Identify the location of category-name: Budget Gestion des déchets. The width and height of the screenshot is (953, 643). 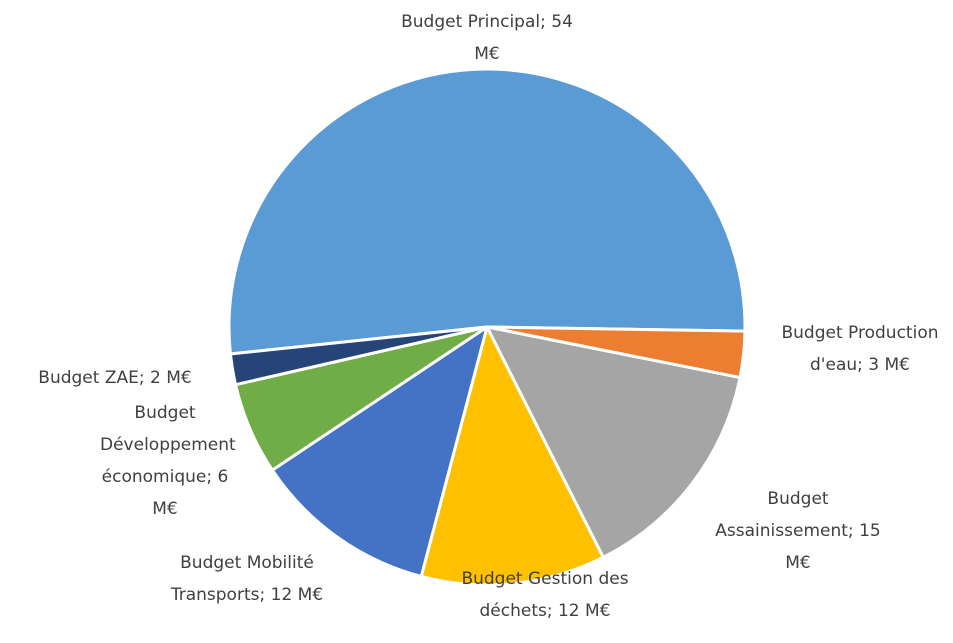
(545, 595).